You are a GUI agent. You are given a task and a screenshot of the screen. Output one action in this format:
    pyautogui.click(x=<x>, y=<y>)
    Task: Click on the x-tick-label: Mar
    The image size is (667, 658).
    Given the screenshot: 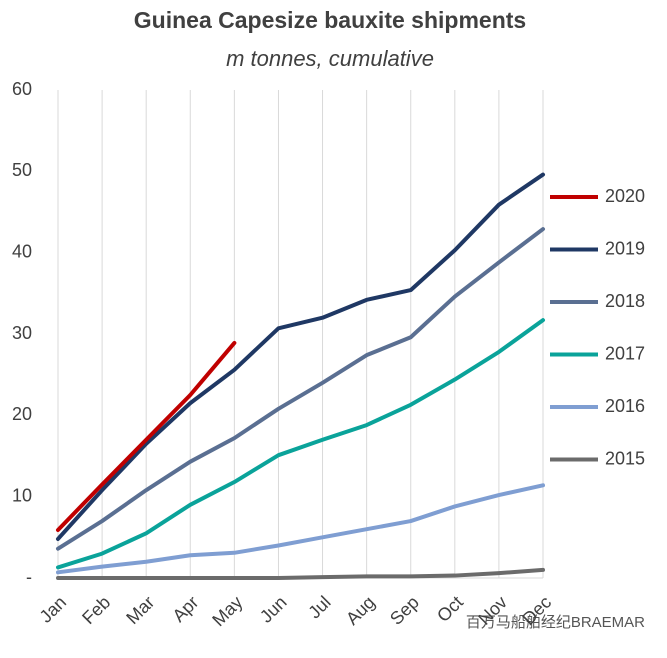 What is the action you would take?
    pyautogui.click(x=140, y=610)
    